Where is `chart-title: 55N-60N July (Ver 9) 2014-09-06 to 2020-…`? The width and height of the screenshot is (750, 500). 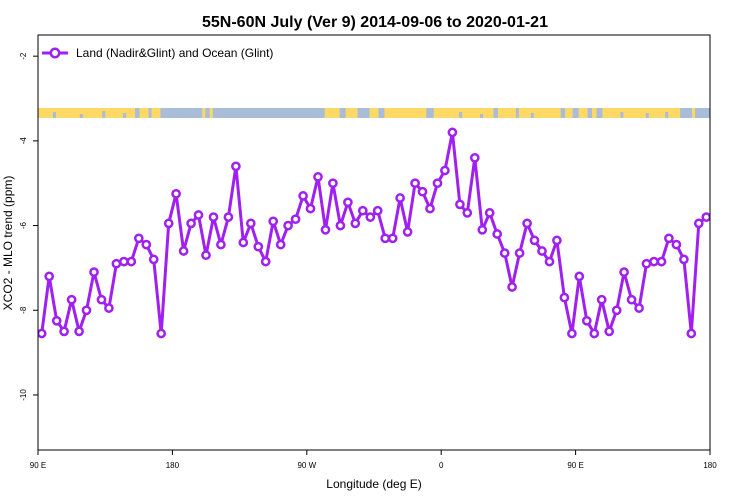 chart-title: 55N-60N July (Ver 9) 2014-09-06 to 2020-… is located at coordinates (375, 22).